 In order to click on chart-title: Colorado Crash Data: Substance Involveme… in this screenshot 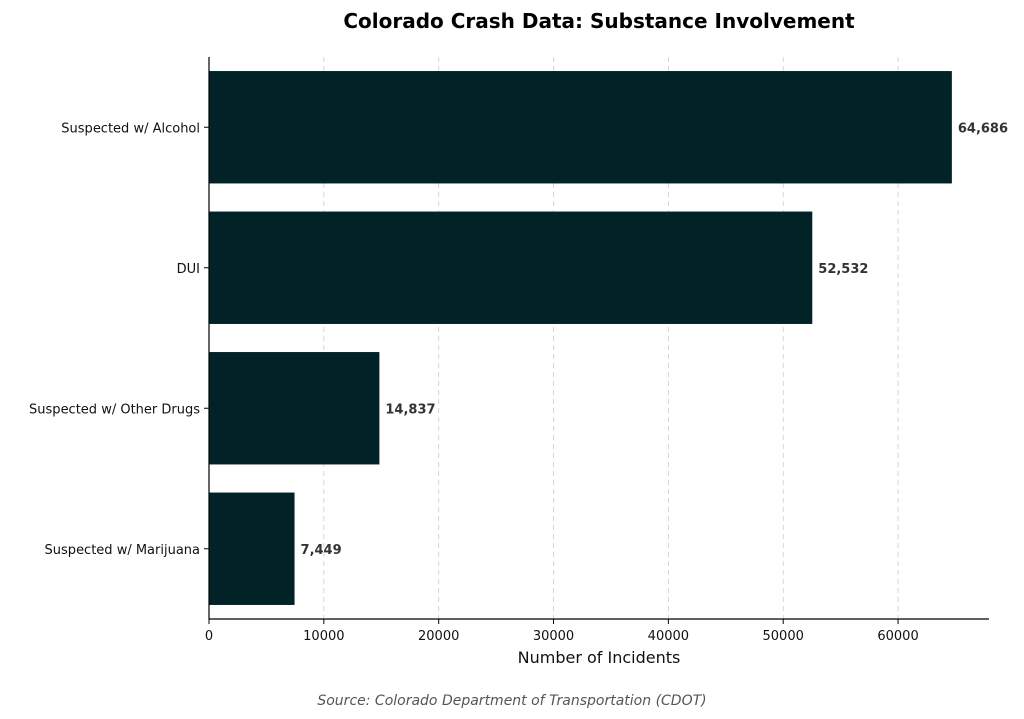, I will do `click(599, 21)`.